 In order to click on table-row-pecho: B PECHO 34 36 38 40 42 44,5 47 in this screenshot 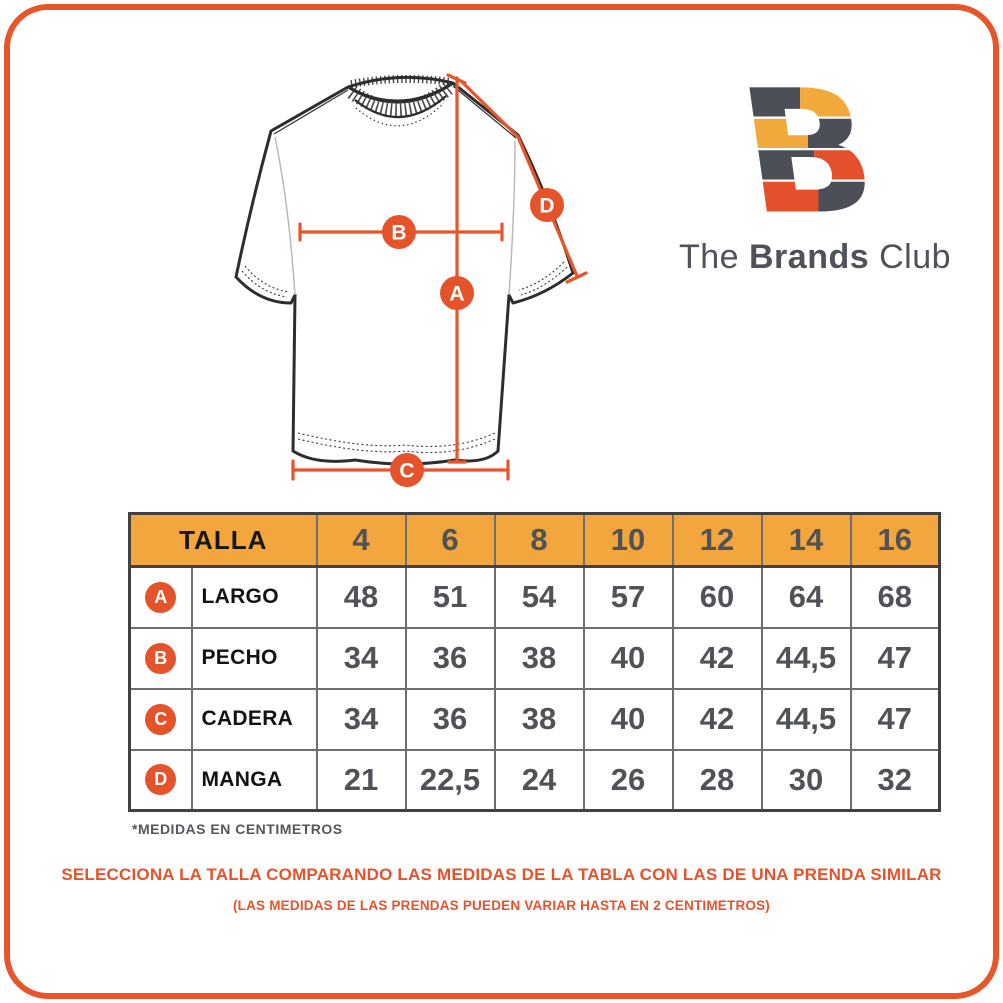, I will do `click(534, 658)`.